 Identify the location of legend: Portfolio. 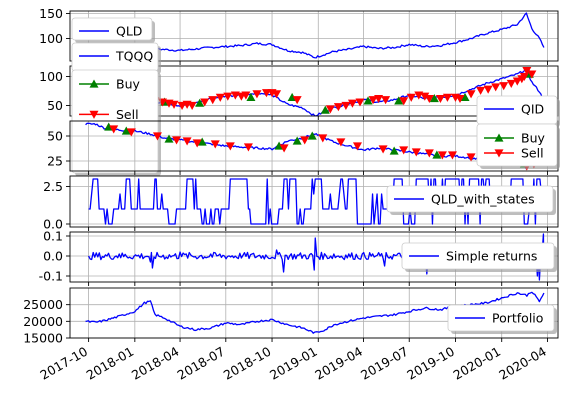
(502, 319).